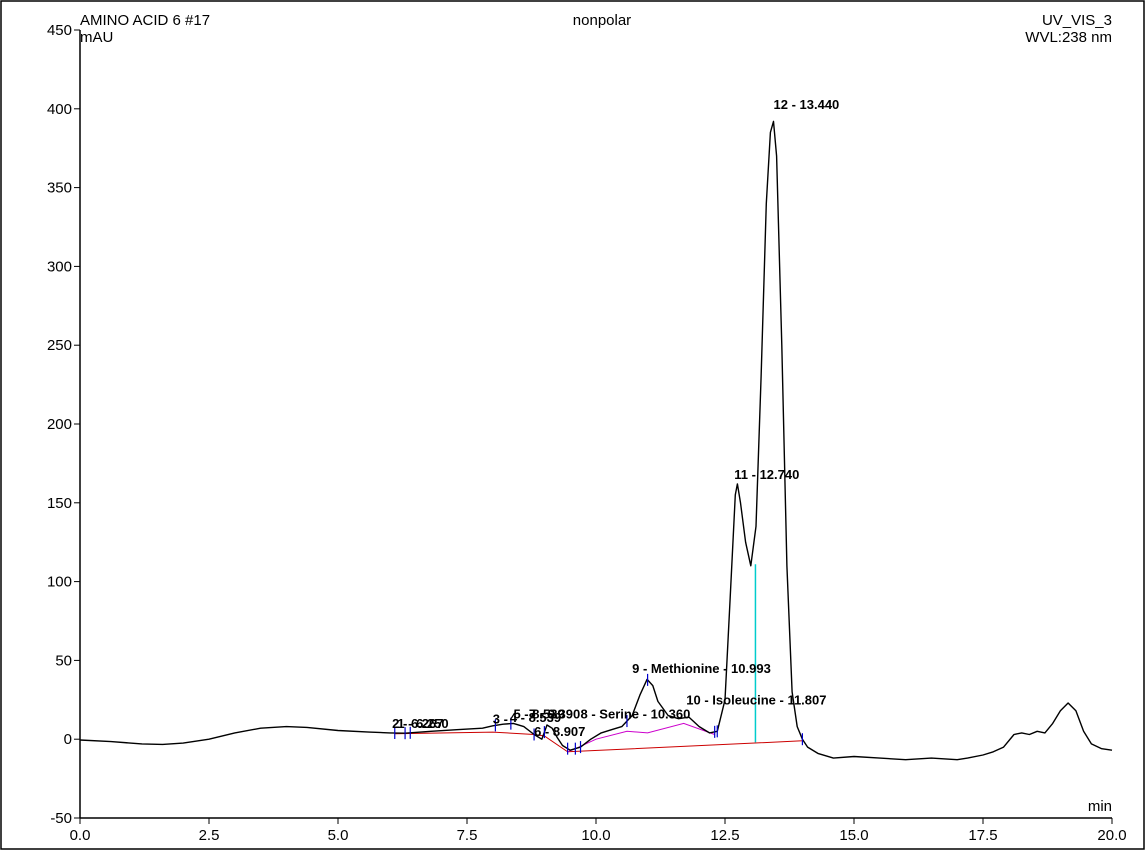 The image size is (1145, 855). What do you see at coordinates (1068, 37) in the screenshot?
I see `wavelength-label: WVL:238 nm` at bounding box center [1068, 37].